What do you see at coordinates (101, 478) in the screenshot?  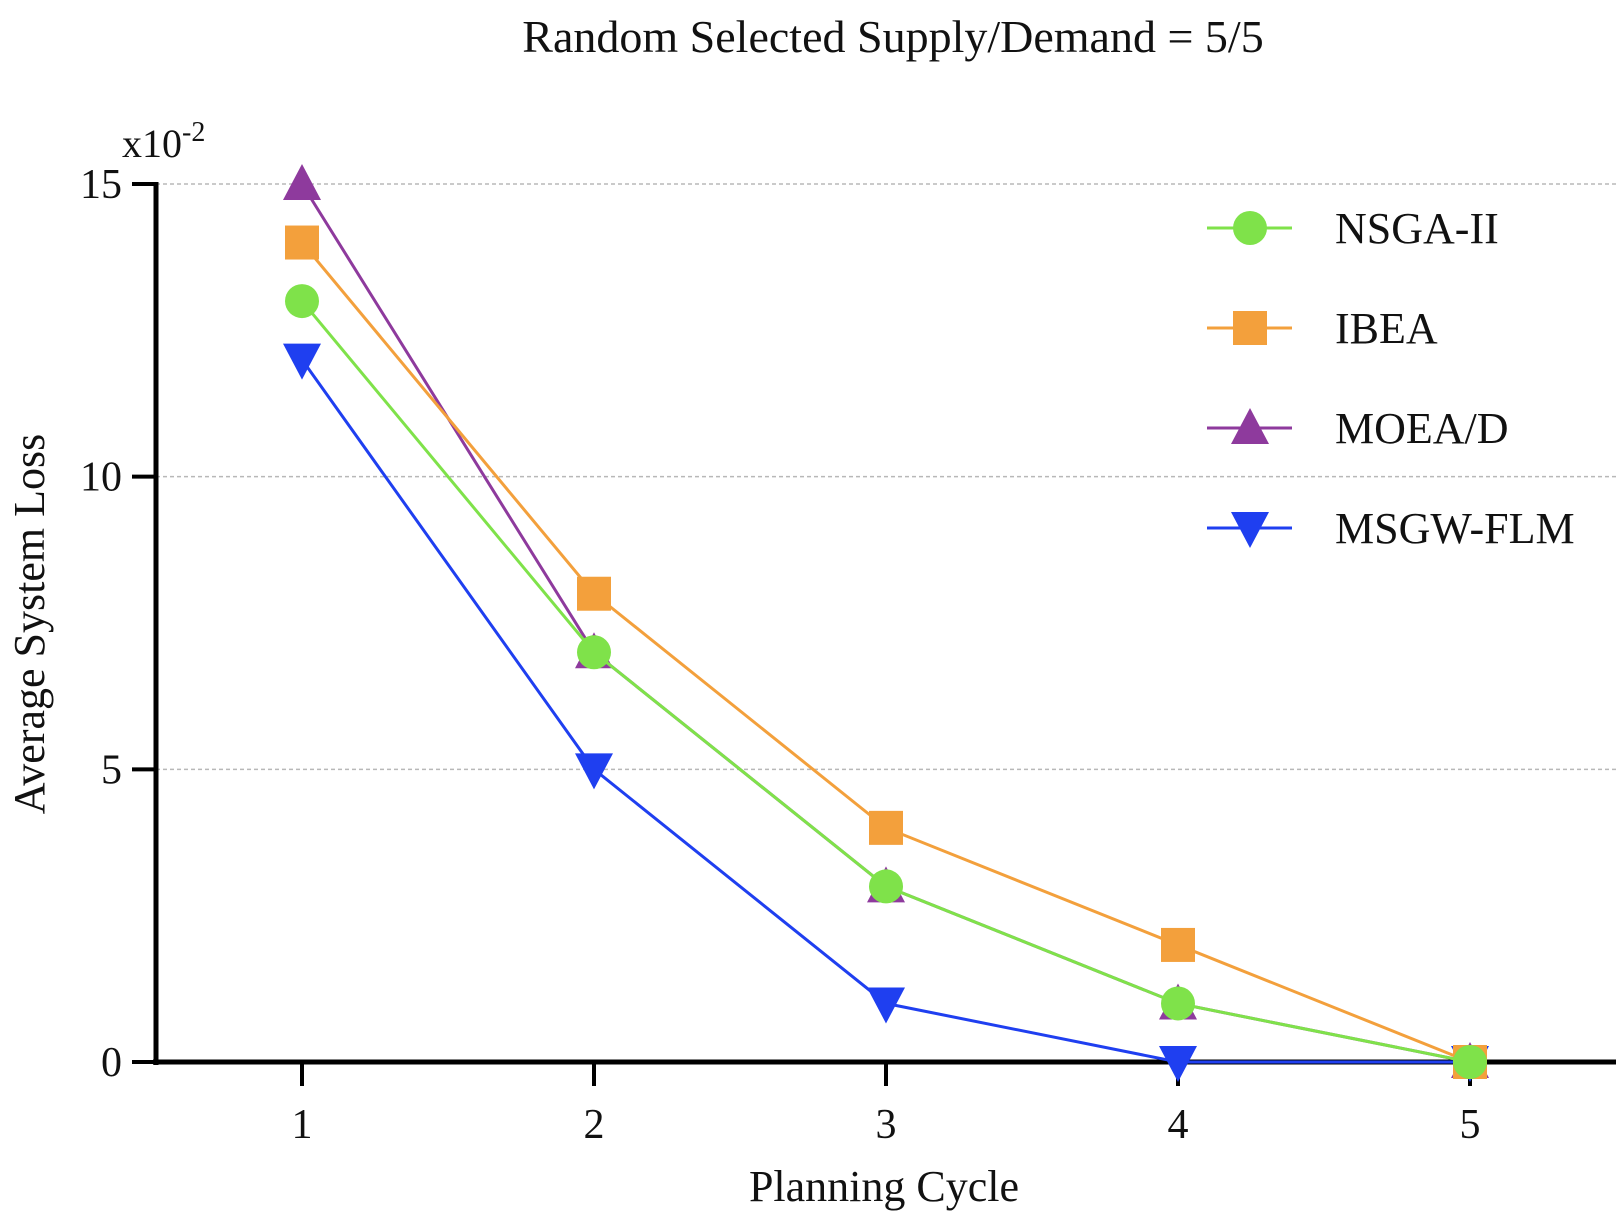 I see `y-tick-label-10: 10` at bounding box center [101, 478].